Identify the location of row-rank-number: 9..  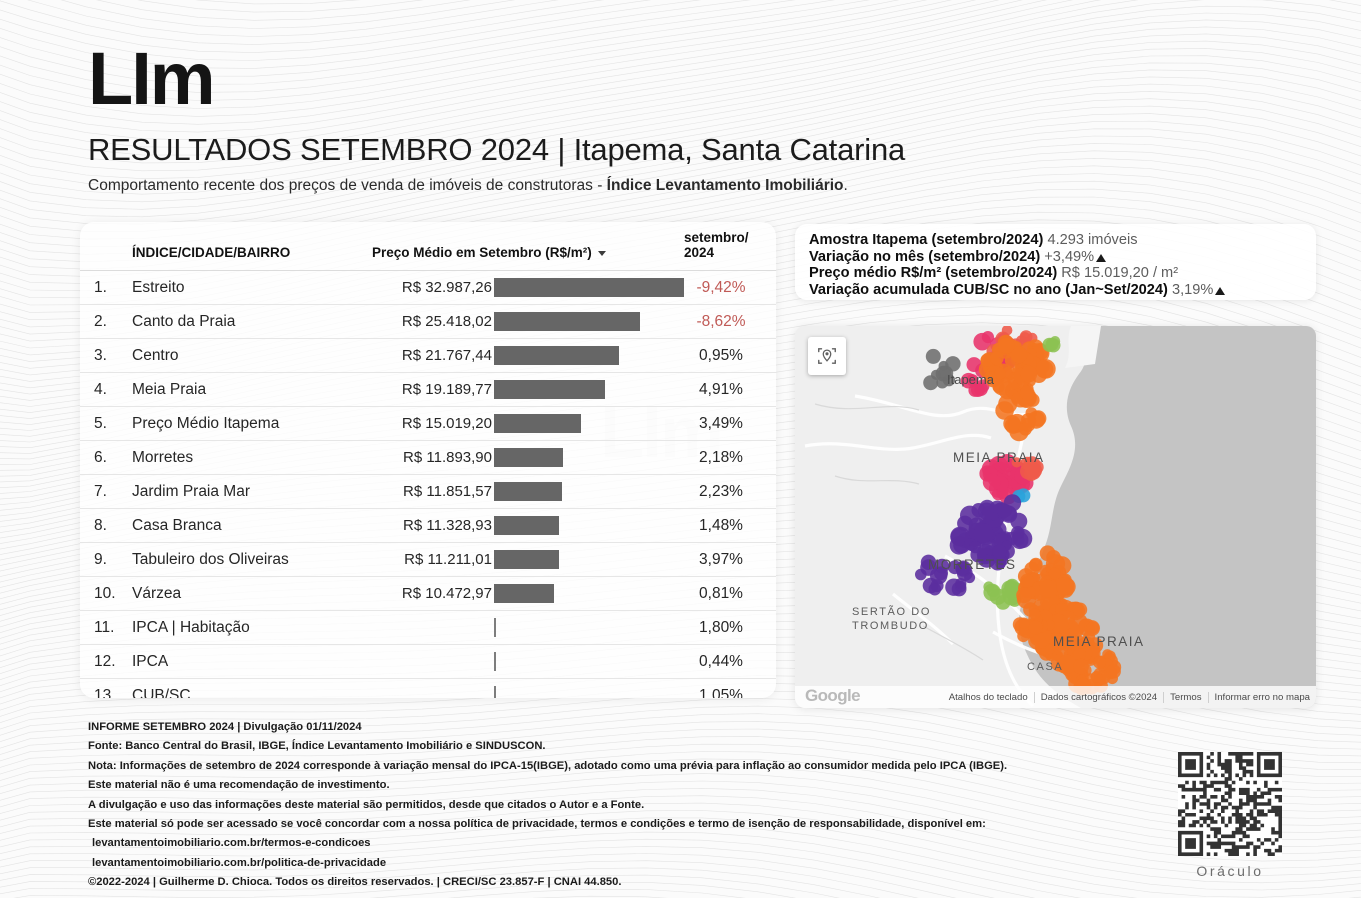
(106, 559).